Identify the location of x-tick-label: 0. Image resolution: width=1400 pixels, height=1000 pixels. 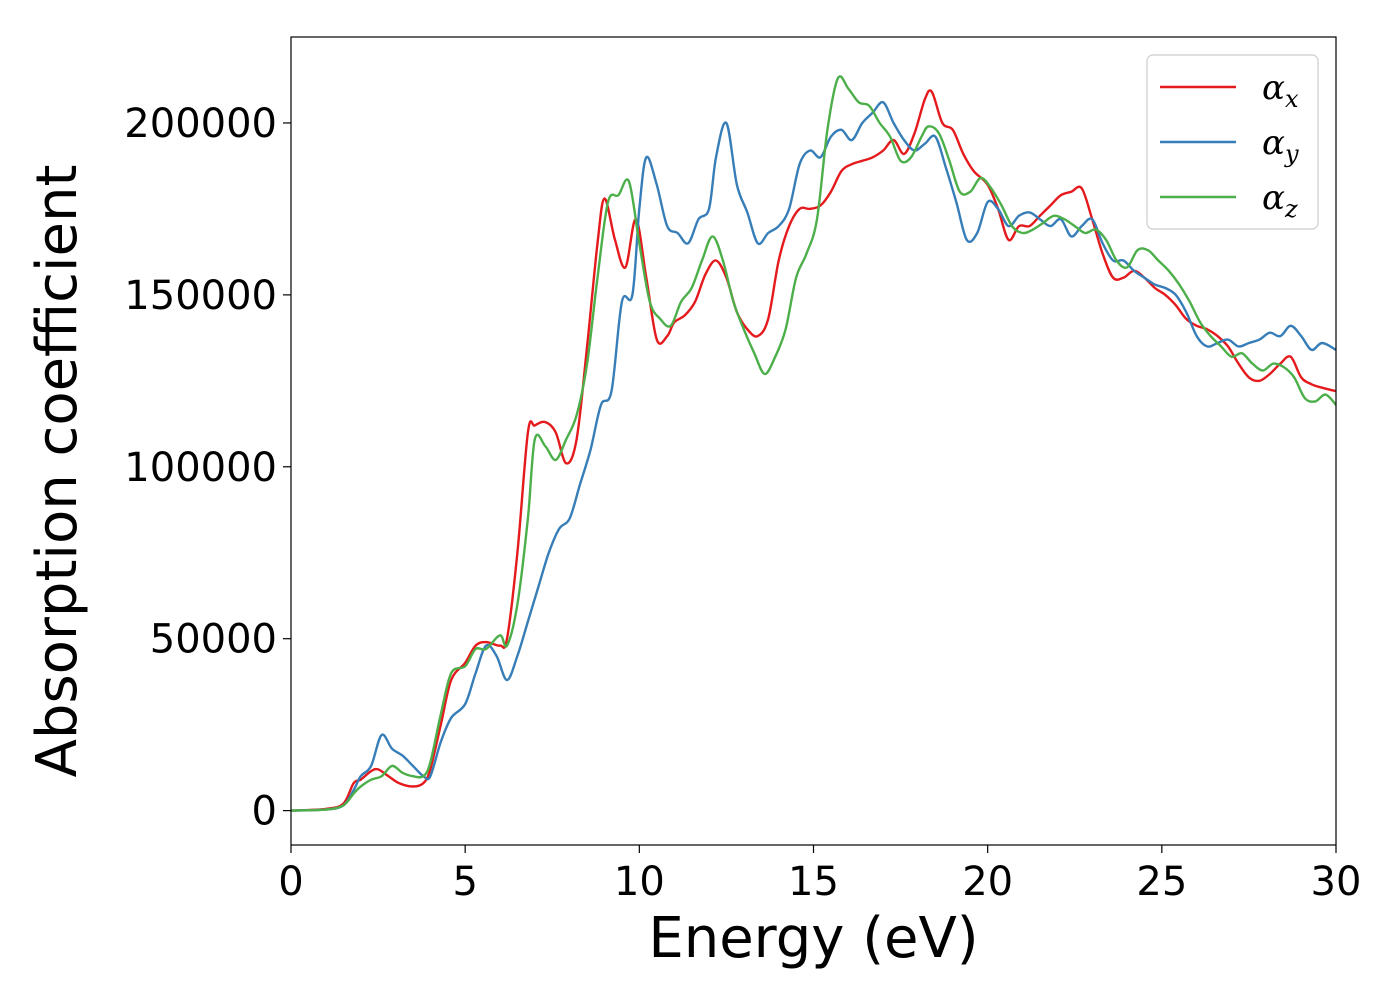
(290, 882).